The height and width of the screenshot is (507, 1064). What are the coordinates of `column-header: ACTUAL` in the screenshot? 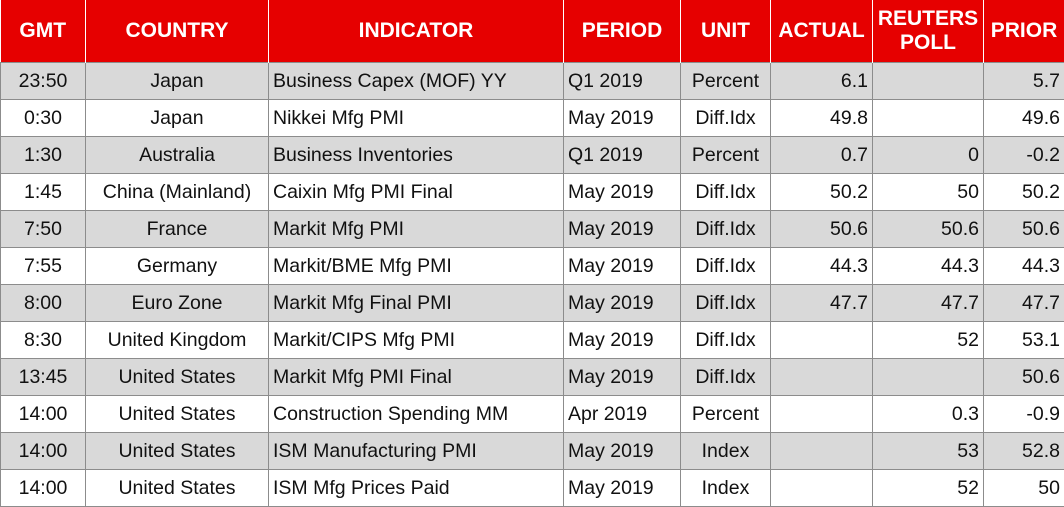 It's located at (822, 31).